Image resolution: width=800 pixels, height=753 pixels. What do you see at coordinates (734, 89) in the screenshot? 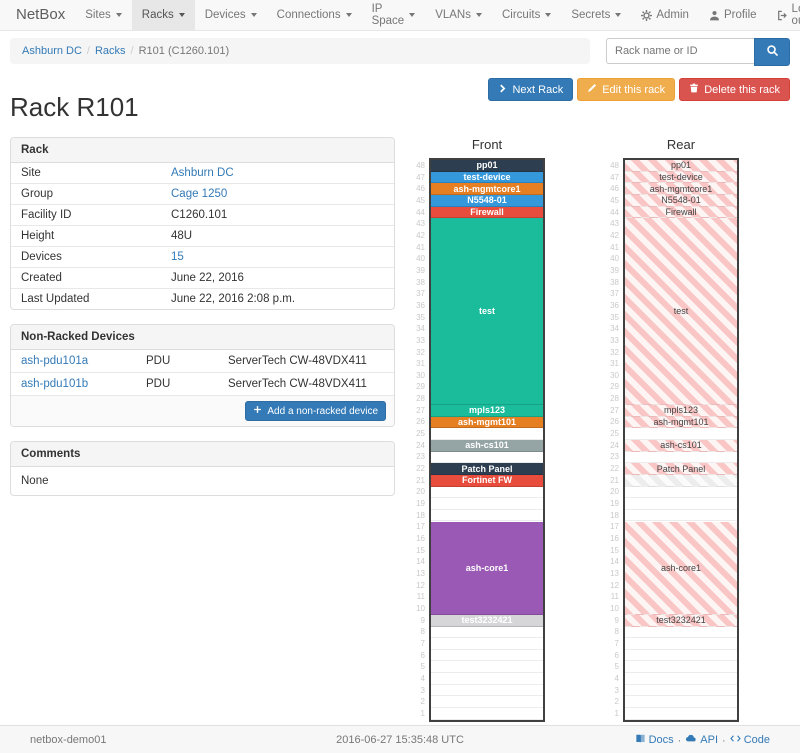
I see `delete-rack-button: Delete this rack` at bounding box center [734, 89].